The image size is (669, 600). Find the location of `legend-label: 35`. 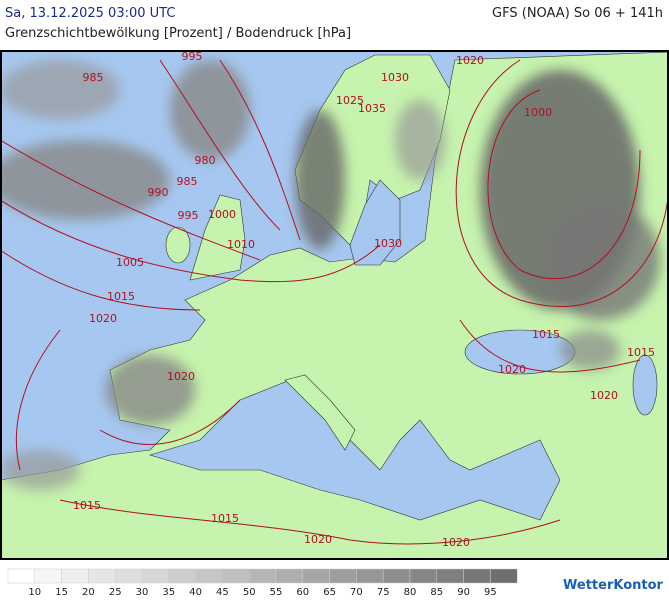

legend-label: 35 is located at coordinates (168, 592).